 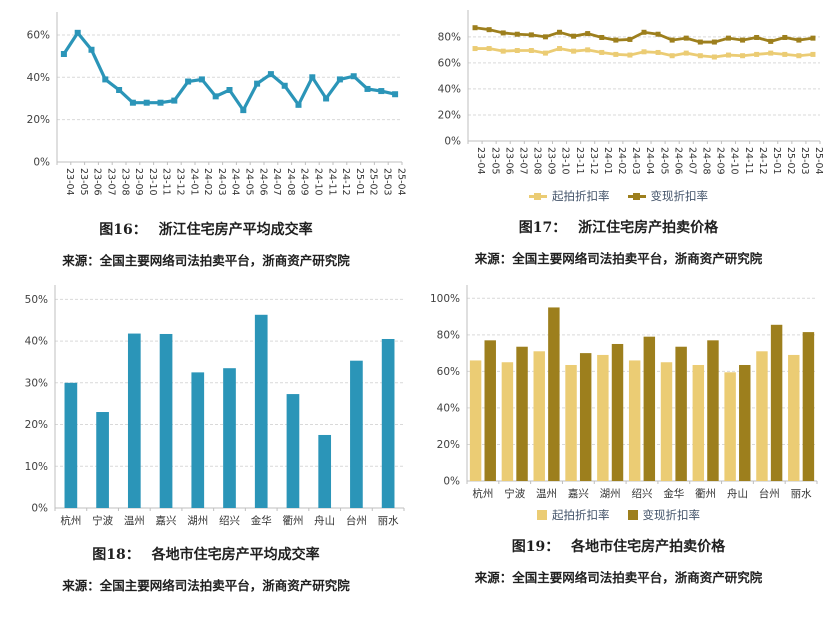 What do you see at coordinates (801, 494) in the screenshot?
I see `svg-text: 丽水` at bounding box center [801, 494].